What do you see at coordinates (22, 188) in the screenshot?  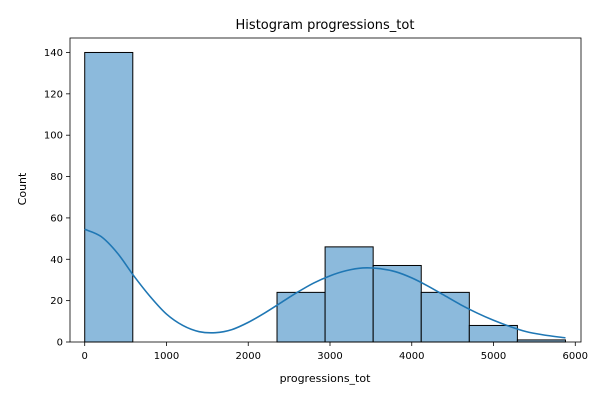 I see `y-axis-label: Count` at bounding box center [22, 188].